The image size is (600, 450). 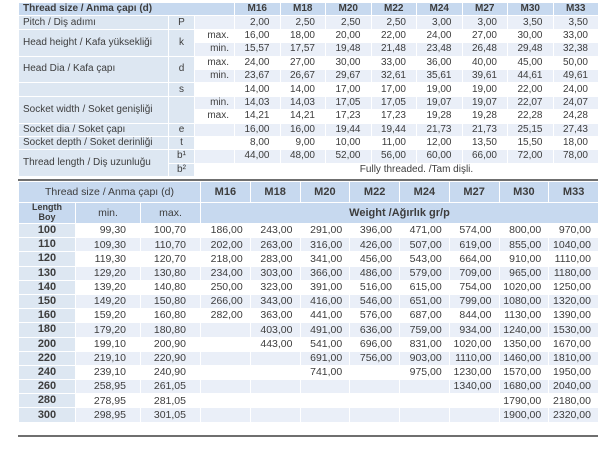 I want to click on spec-symbol: k, so click(x=181, y=42).